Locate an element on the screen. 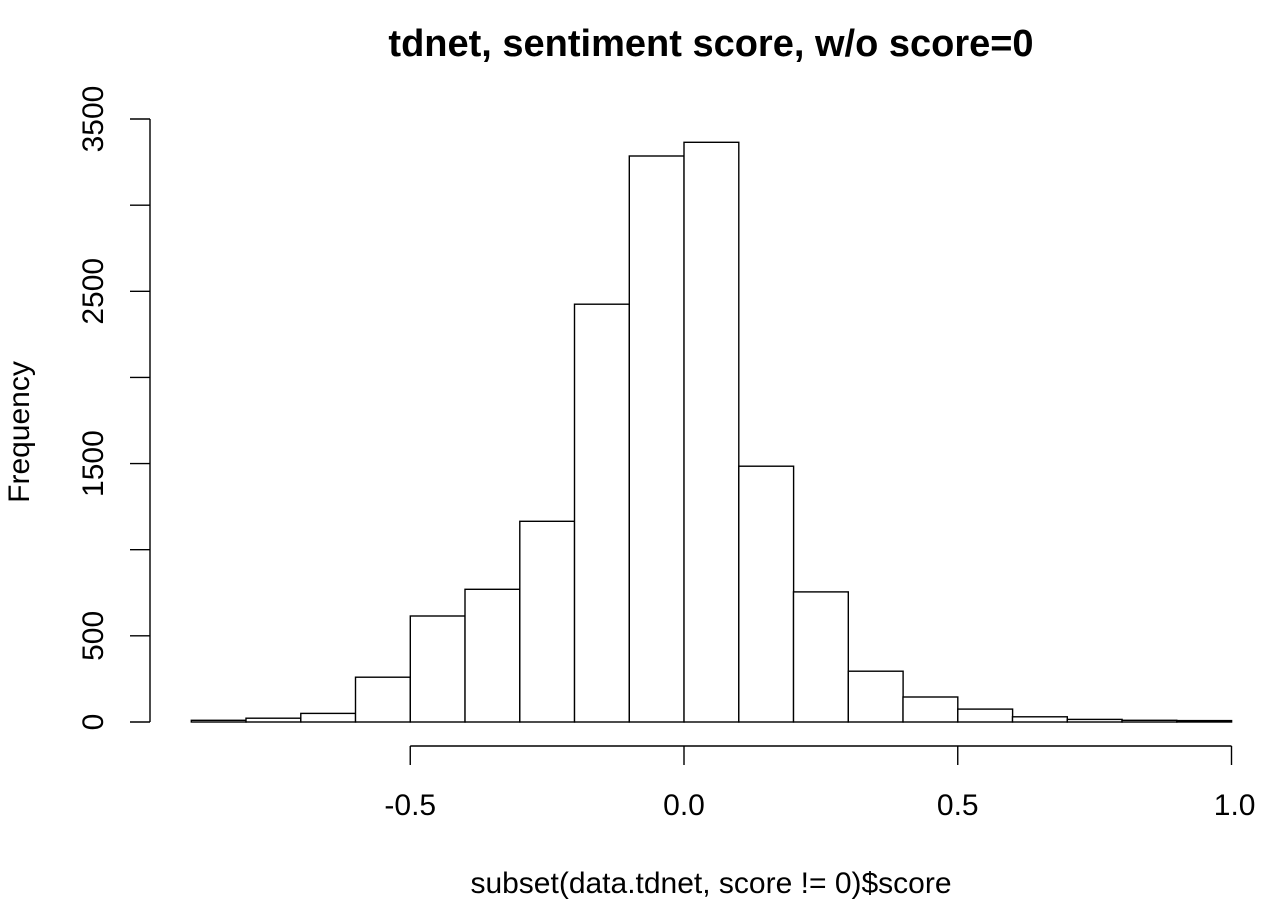 Image resolution: width=1284 pixels, height=908 pixels. x-tick-label: -0.5 is located at coordinates (410, 805).